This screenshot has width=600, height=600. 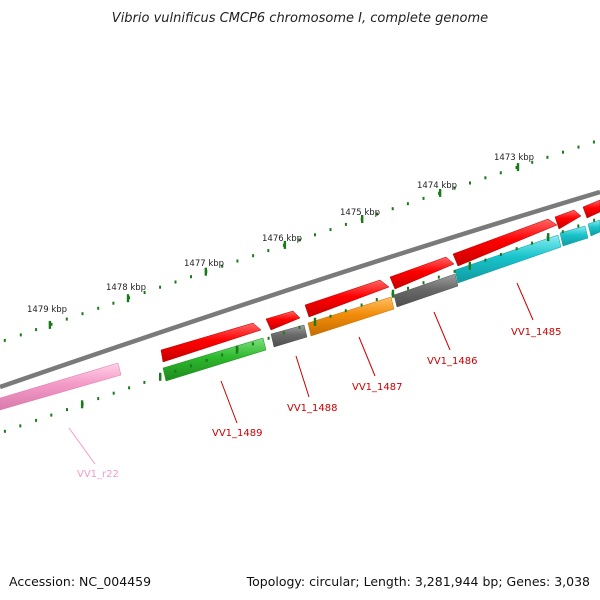 I want to click on gene-label-vv1-1485: VV1_1485, so click(x=536, y=332).